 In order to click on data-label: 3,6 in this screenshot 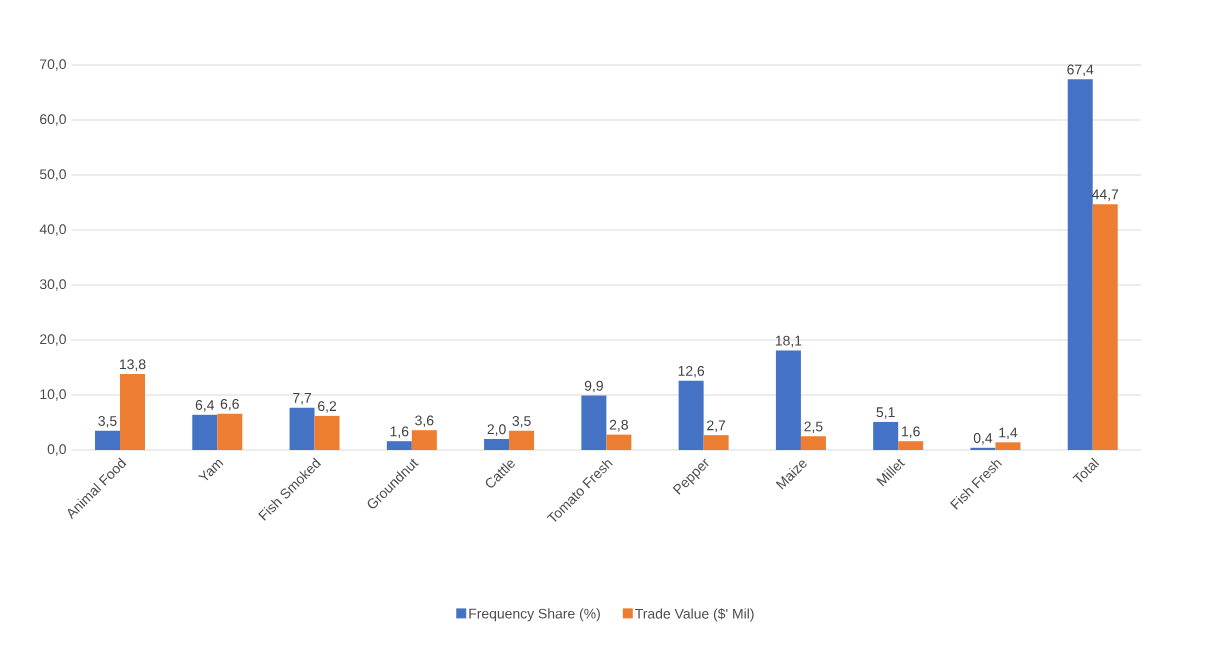, I will do `click(424, 421)`.